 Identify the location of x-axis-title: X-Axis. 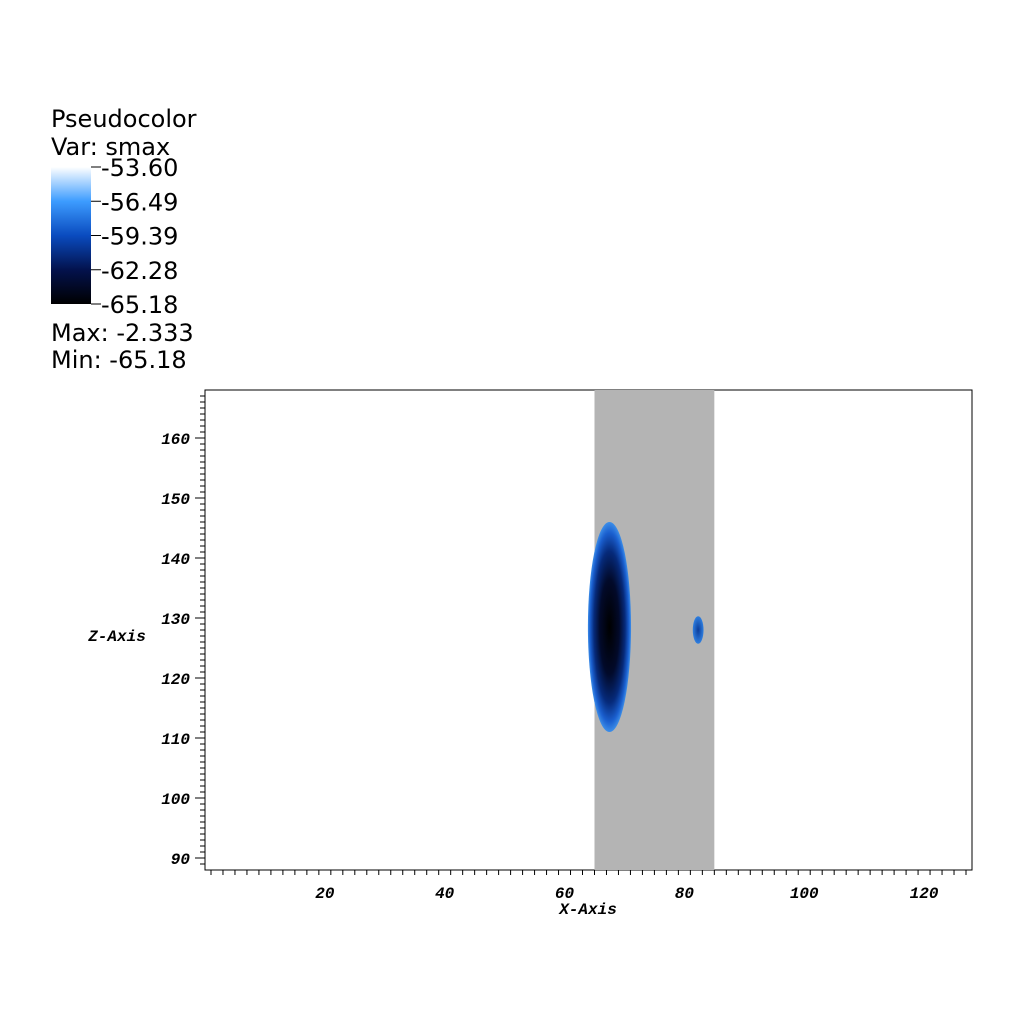
(587, 910).